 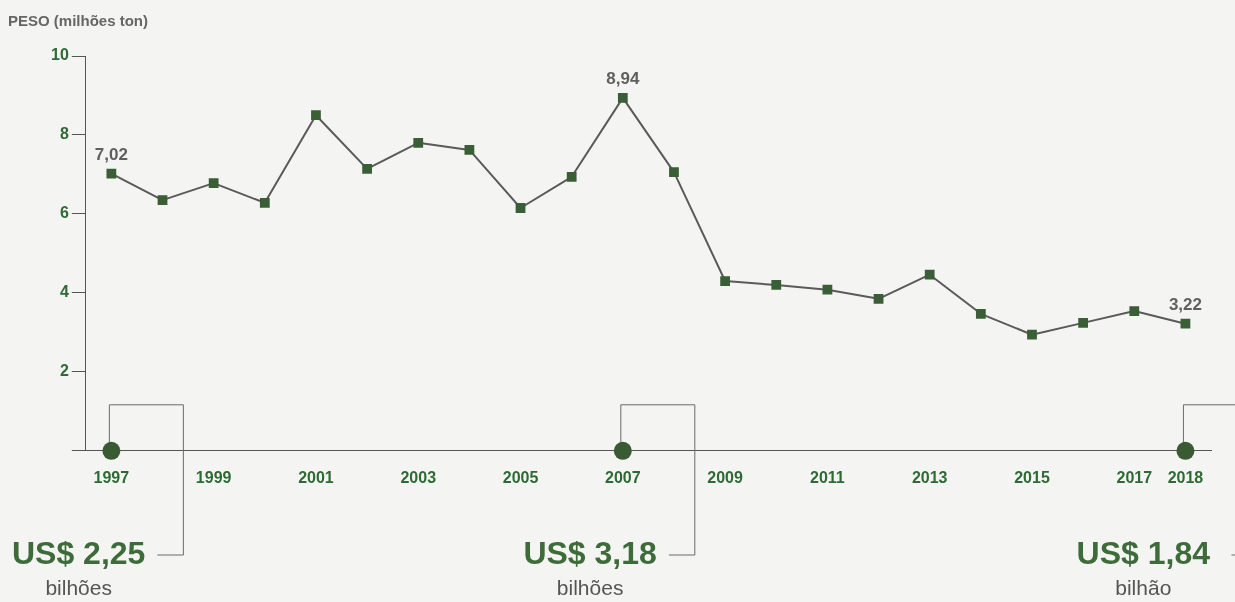 What do you see at coordinates (1032, 477) in the screenshot?
I see `x-tick-label: 2015` at bounding box center [1032, 477].